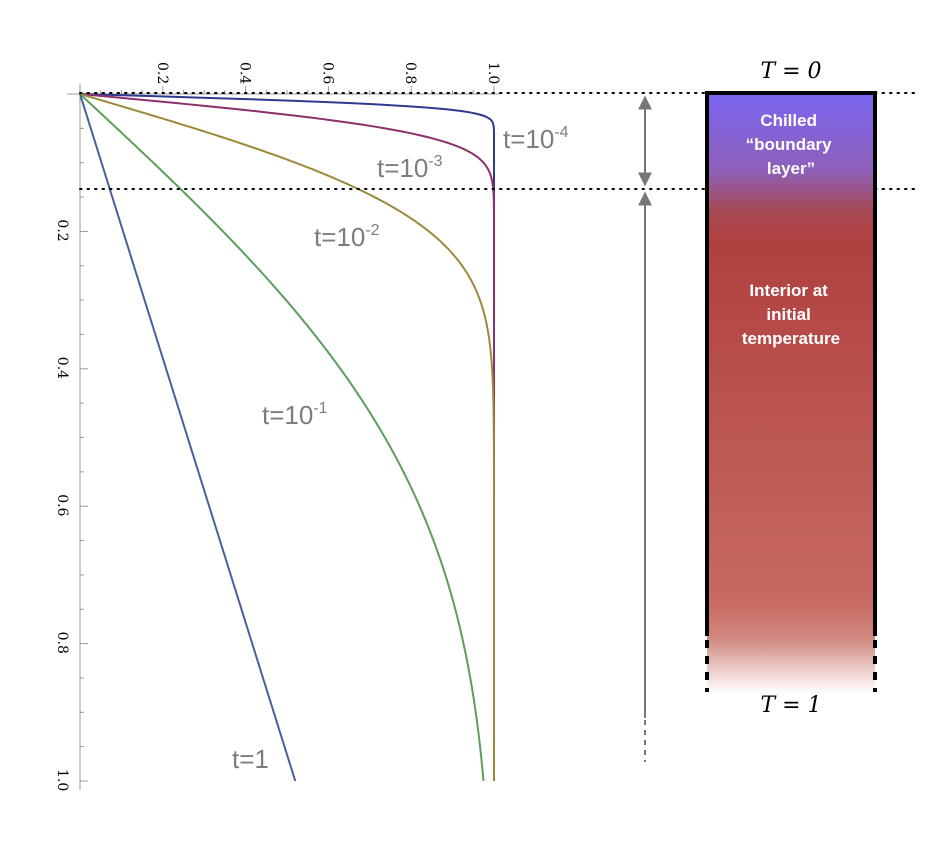 The image size is (930, 852). What do you see at coordinates (295, 415) in the screenshot?
I see `series-label-t-1e-1: t=10-1` at bounding box center [295, 415].